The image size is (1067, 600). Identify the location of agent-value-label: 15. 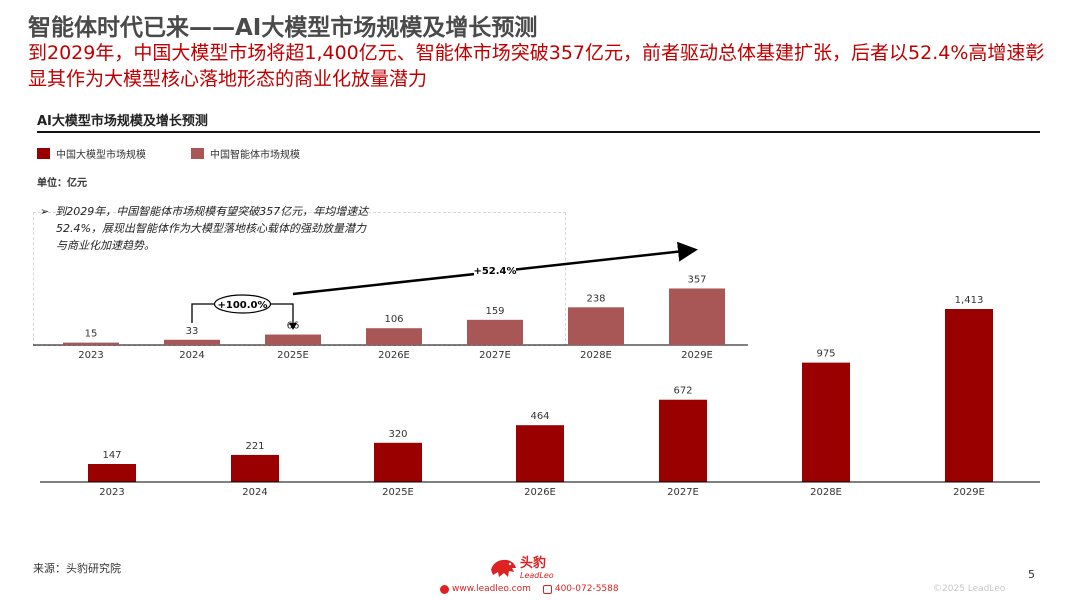
(91, 334).